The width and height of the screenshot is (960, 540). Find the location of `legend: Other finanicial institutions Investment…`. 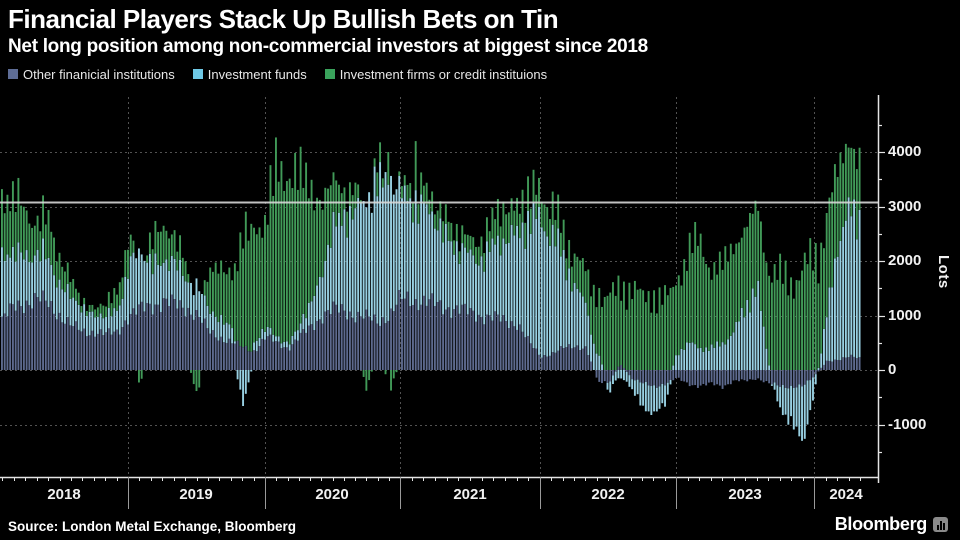

legend: Other finanicial institutions Investment… is located at coordinates (480, 70).